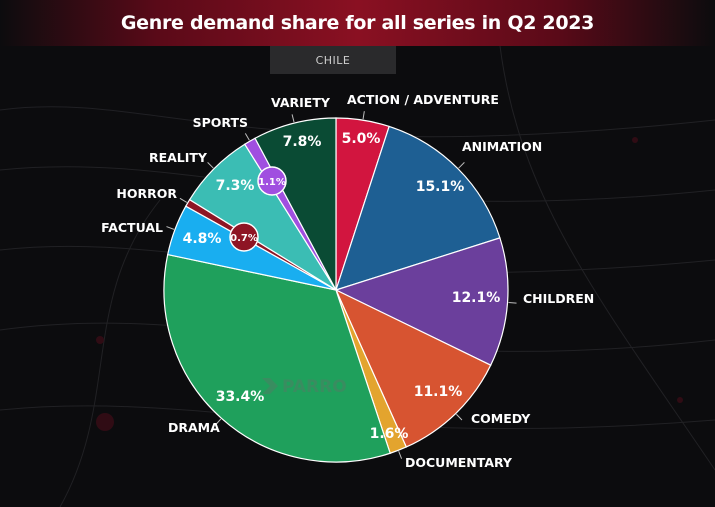 The image size is (715, 507). I want to click on value-label-reality: 7.3%, so click(235, 186).